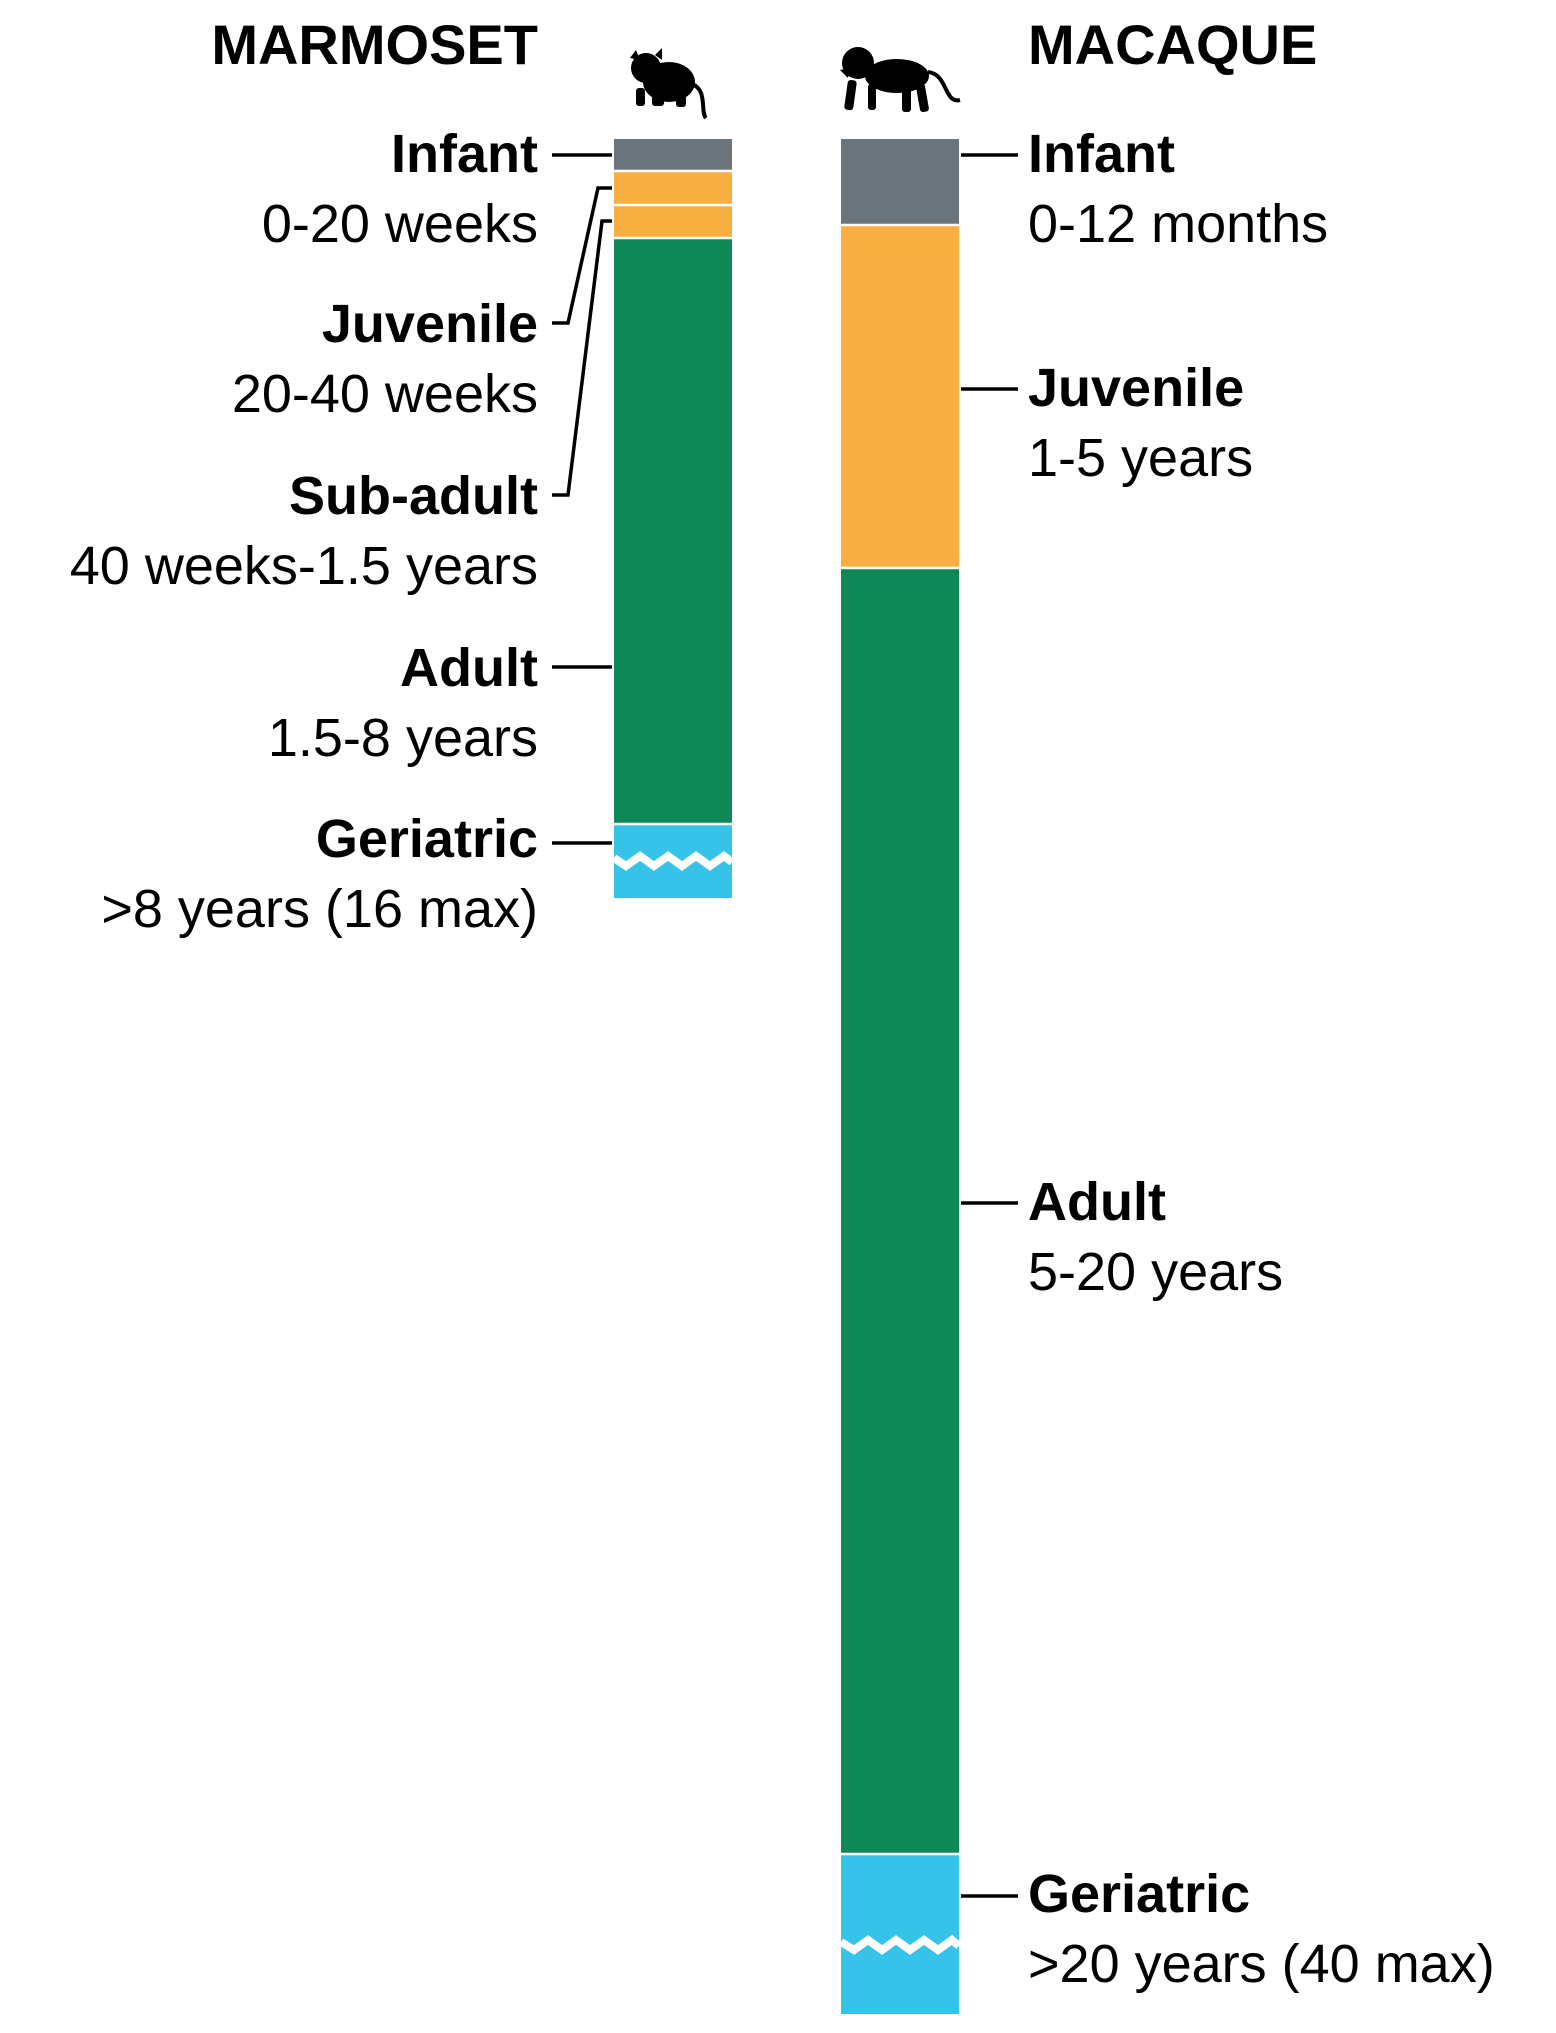  I want to click on marmoset-juvenile-range: 20-40 weeks, so click(385, 394).